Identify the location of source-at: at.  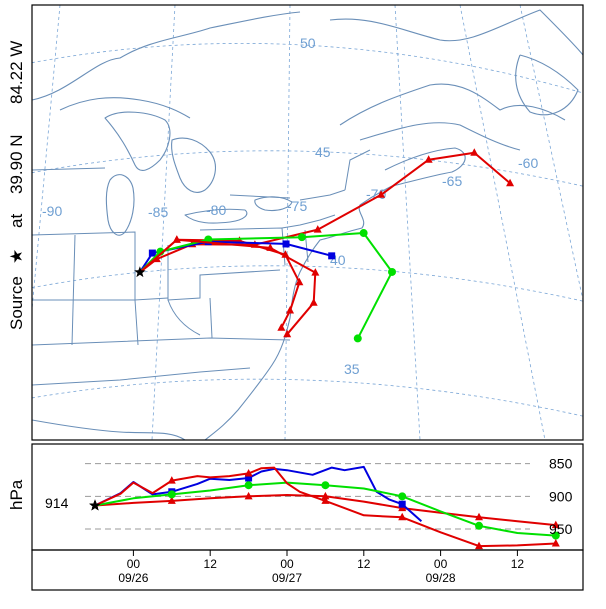
(16, 221).